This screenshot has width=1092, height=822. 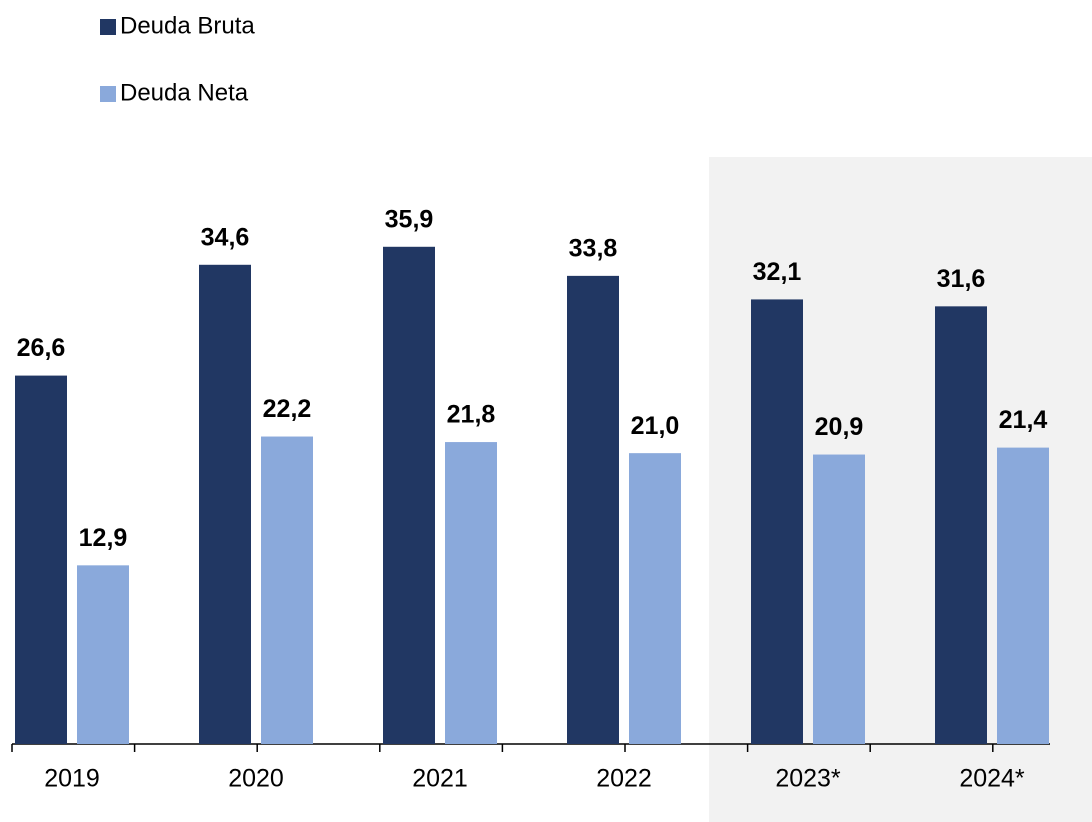 I want to click on value-label: 20,9, so click(x=839, y=427).